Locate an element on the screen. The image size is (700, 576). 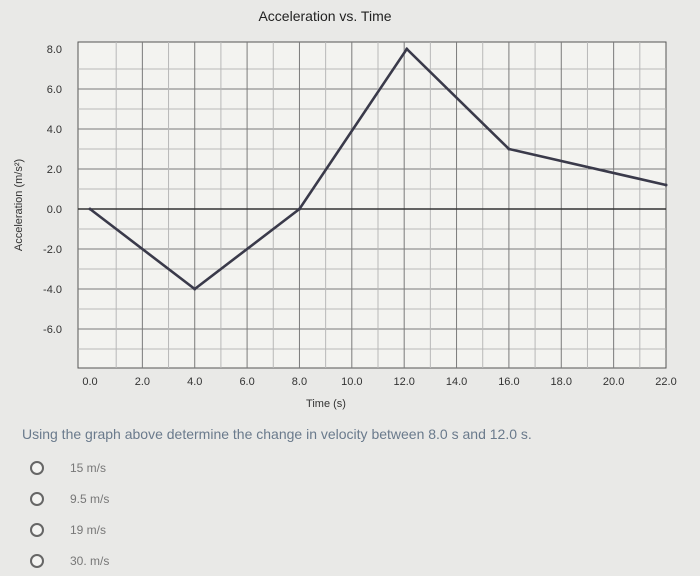
y-tick-label: -6.0 is located at coordinates (52, 330).